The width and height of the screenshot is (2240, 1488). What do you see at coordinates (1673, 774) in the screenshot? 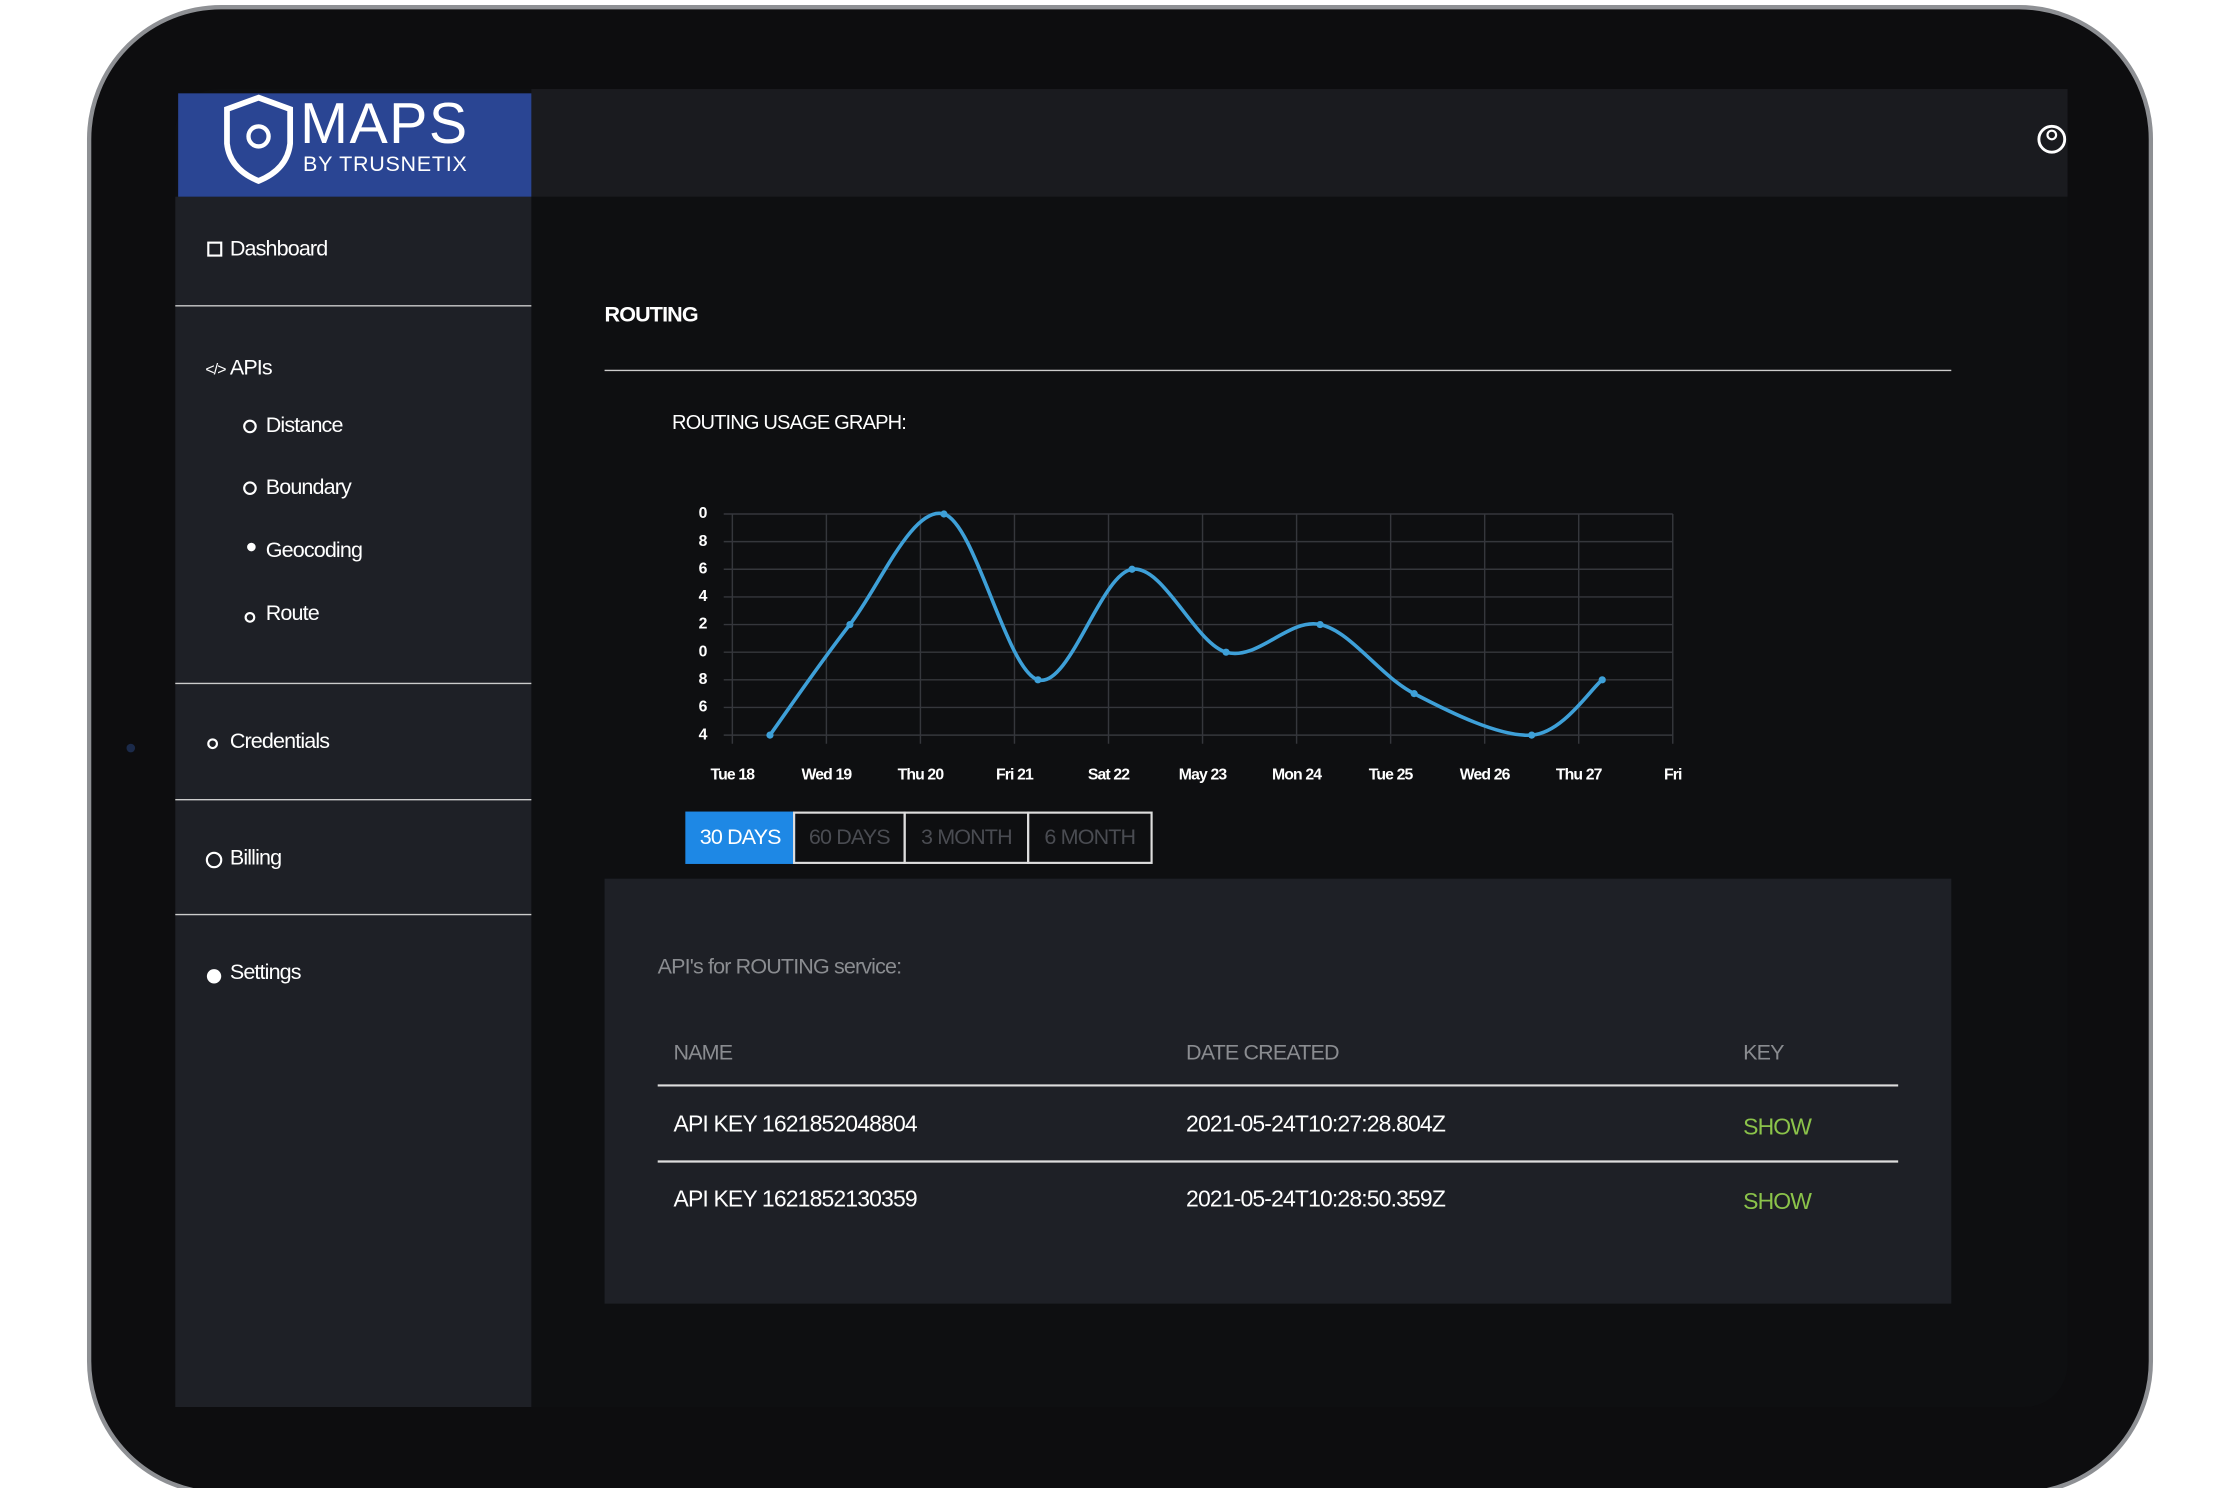
I see `x-tick-label: Fri` at bounding box center [1673, 774].